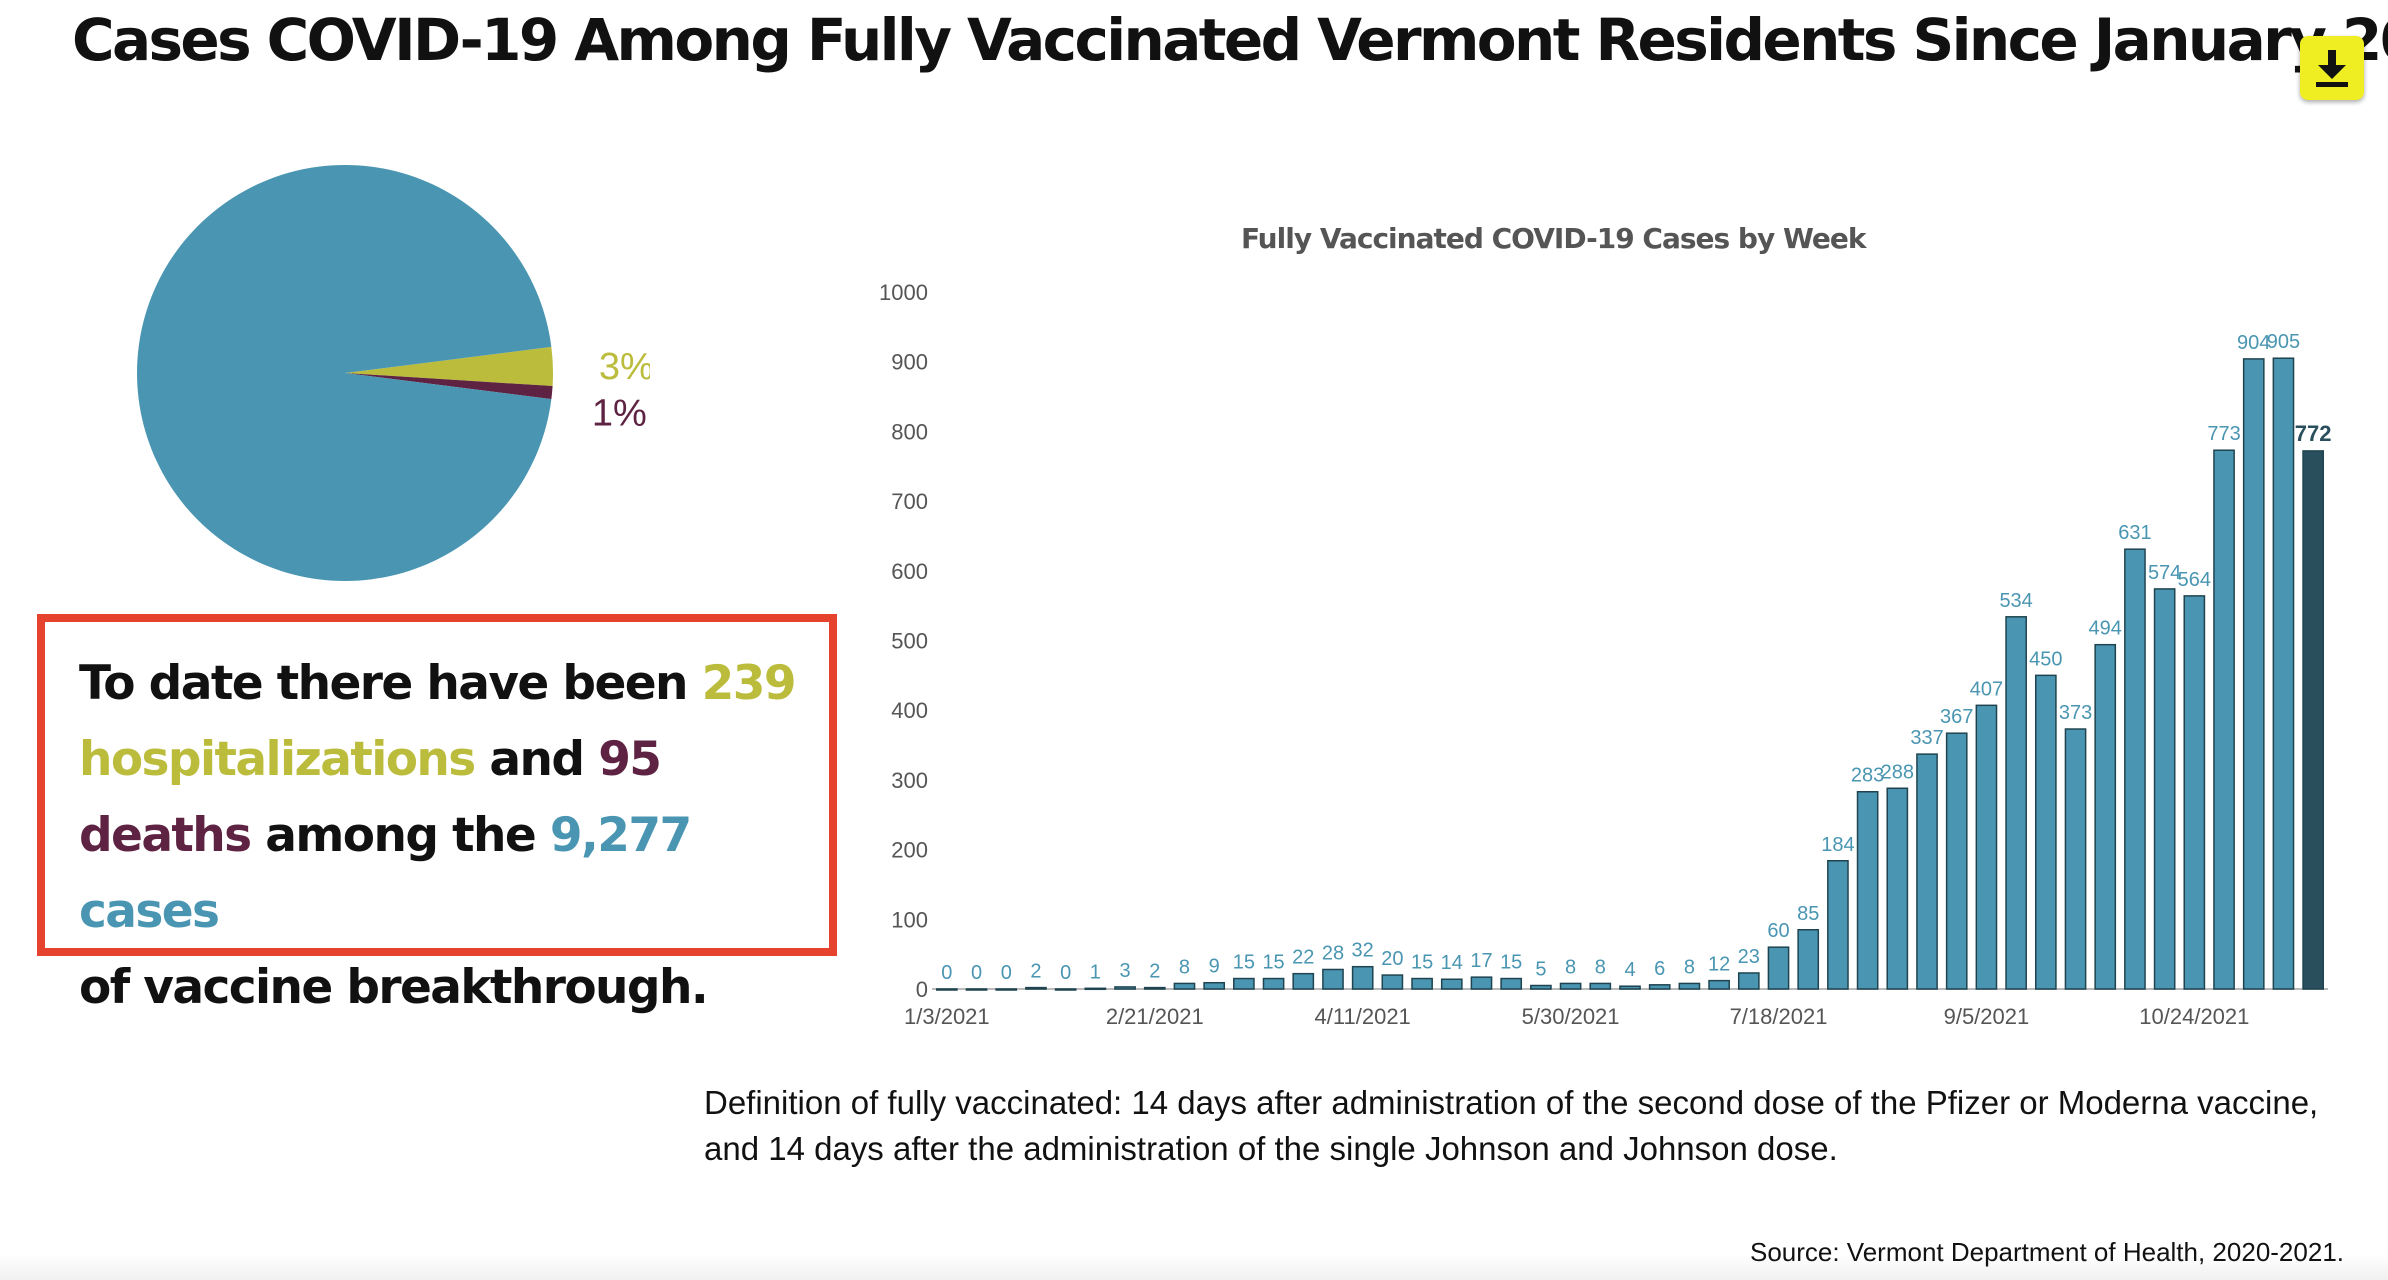 The height and width of the screenshot is (1280, 2388). Describe the element at coordinates (2283, 673) in the screenshot. I see `bar-11/14/2021` at that location.